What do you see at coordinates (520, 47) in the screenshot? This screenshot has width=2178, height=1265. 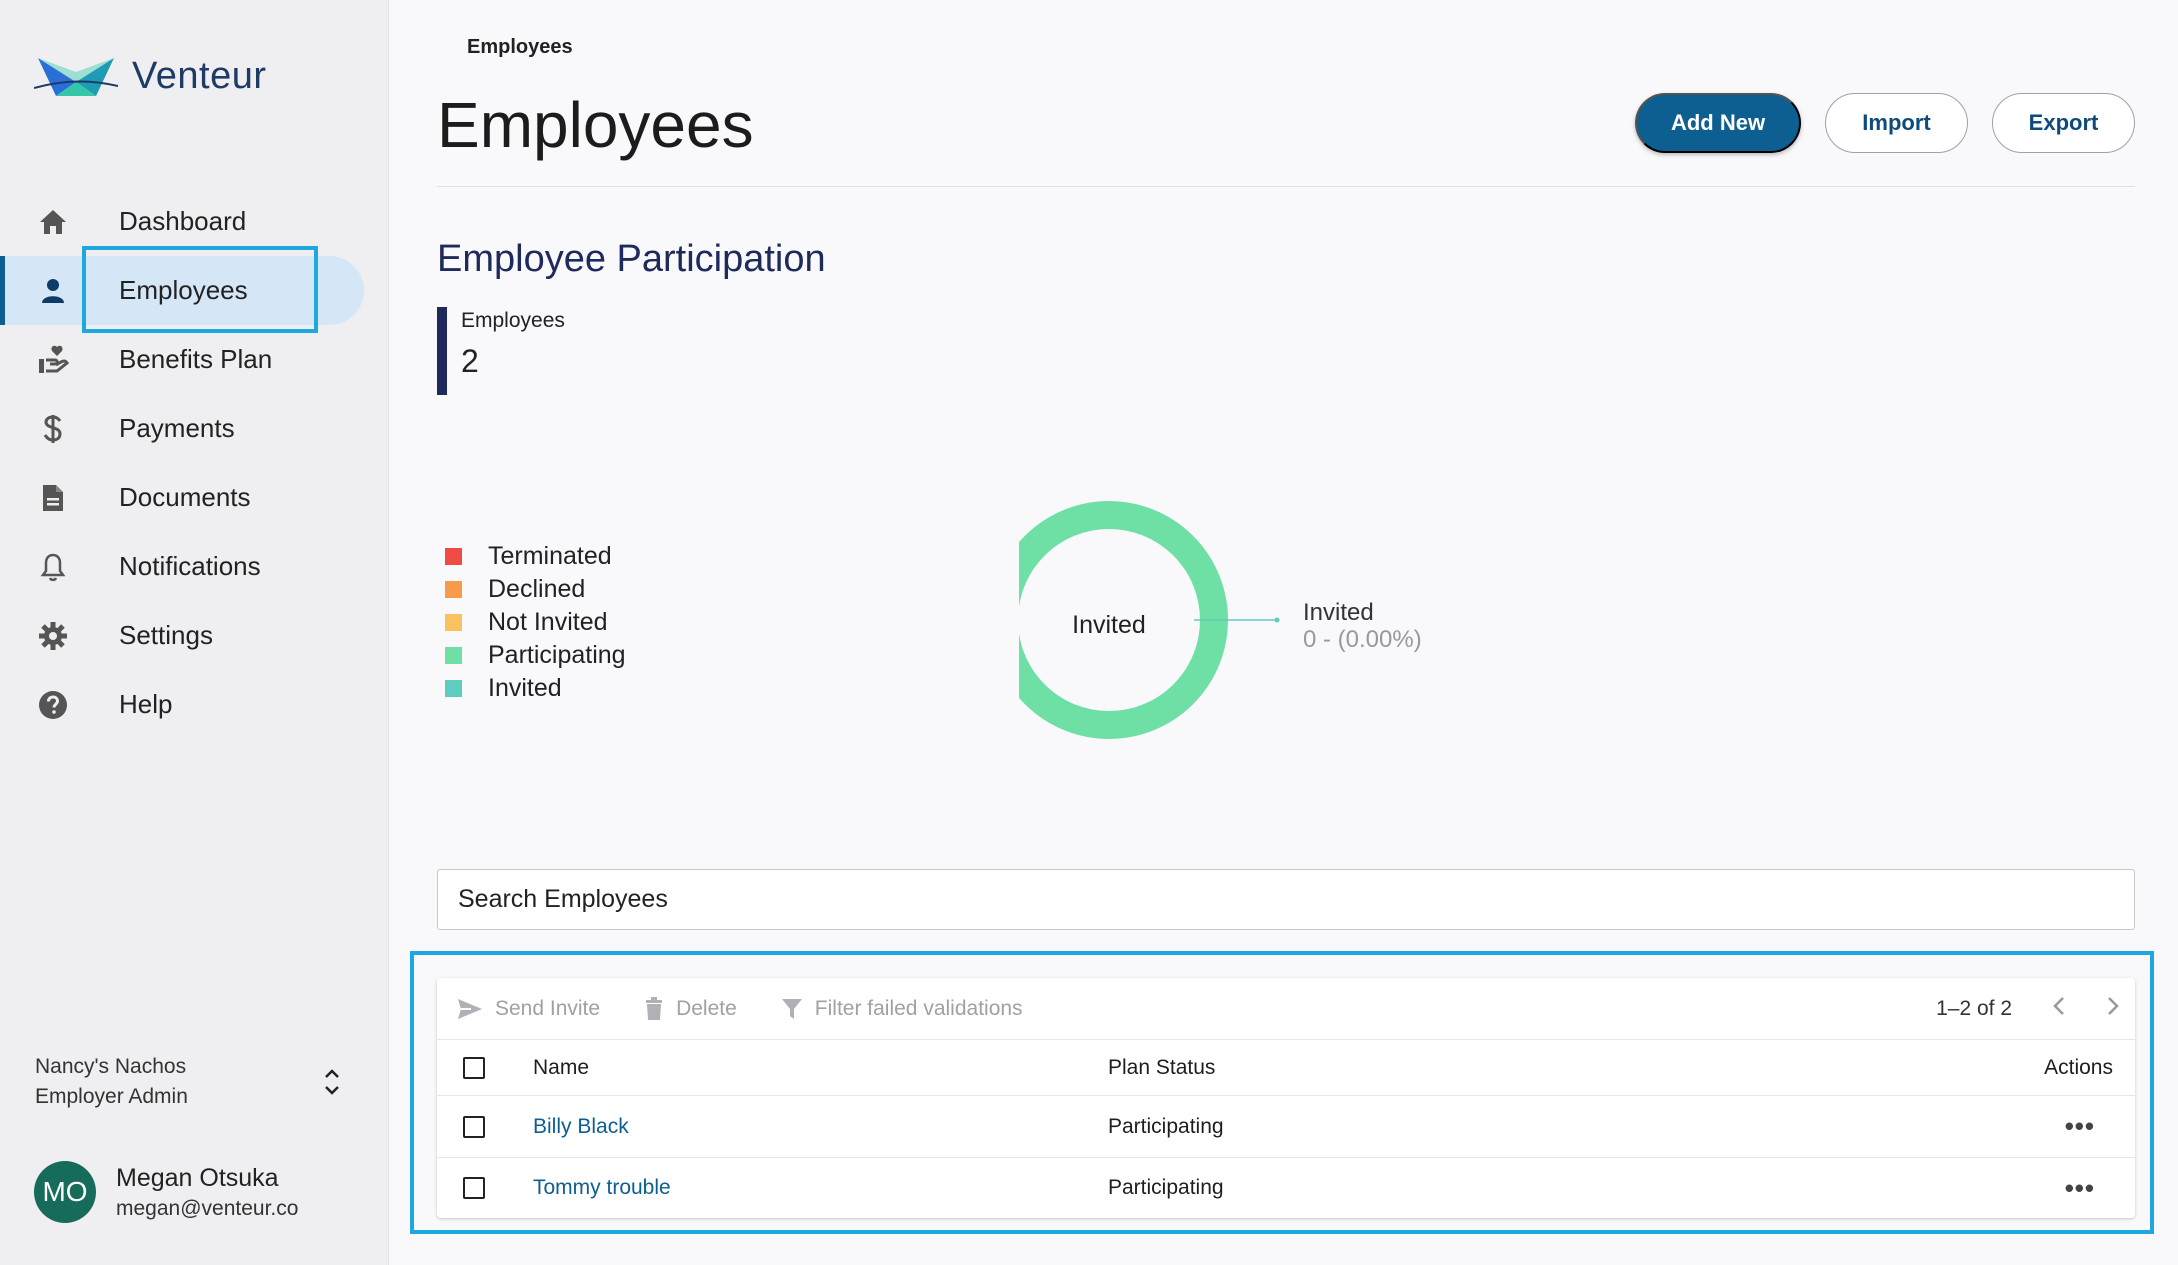 I see `breadcrumb: Employees` at bounding box center [520, 47].